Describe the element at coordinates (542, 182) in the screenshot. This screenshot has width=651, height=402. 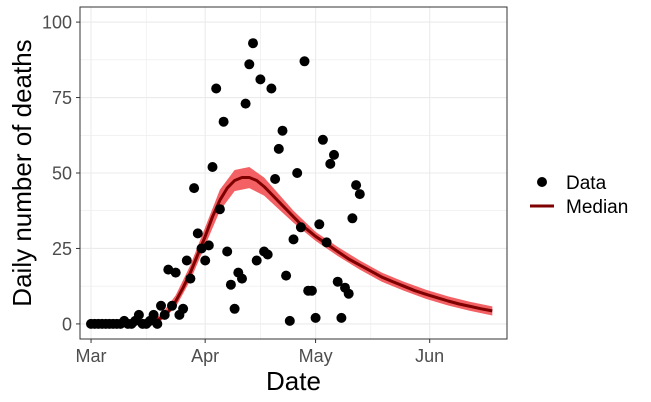
I see `legend-key-data` at that location.